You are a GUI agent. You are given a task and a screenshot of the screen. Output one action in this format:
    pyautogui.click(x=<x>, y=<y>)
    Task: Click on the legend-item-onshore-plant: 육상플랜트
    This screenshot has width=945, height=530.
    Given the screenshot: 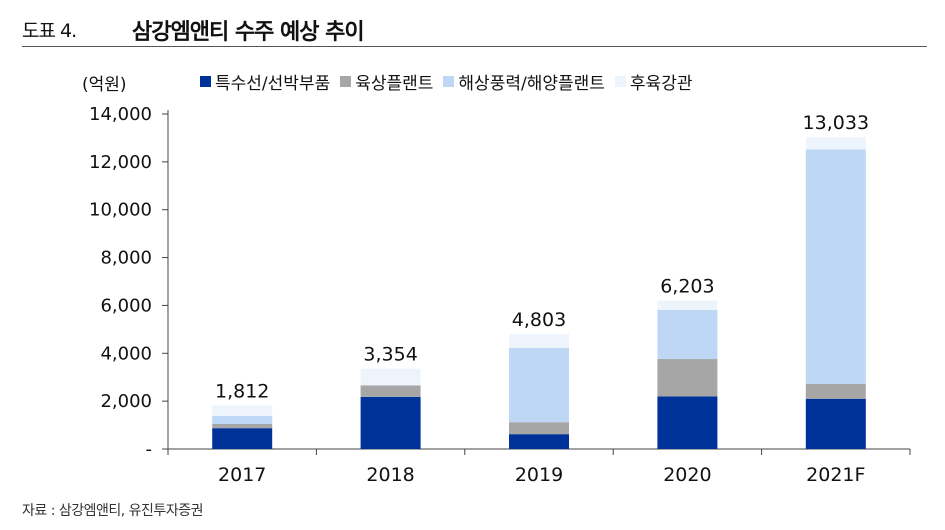 What is the action you would take?
    pyautogui.click(x=386, y=81)
    